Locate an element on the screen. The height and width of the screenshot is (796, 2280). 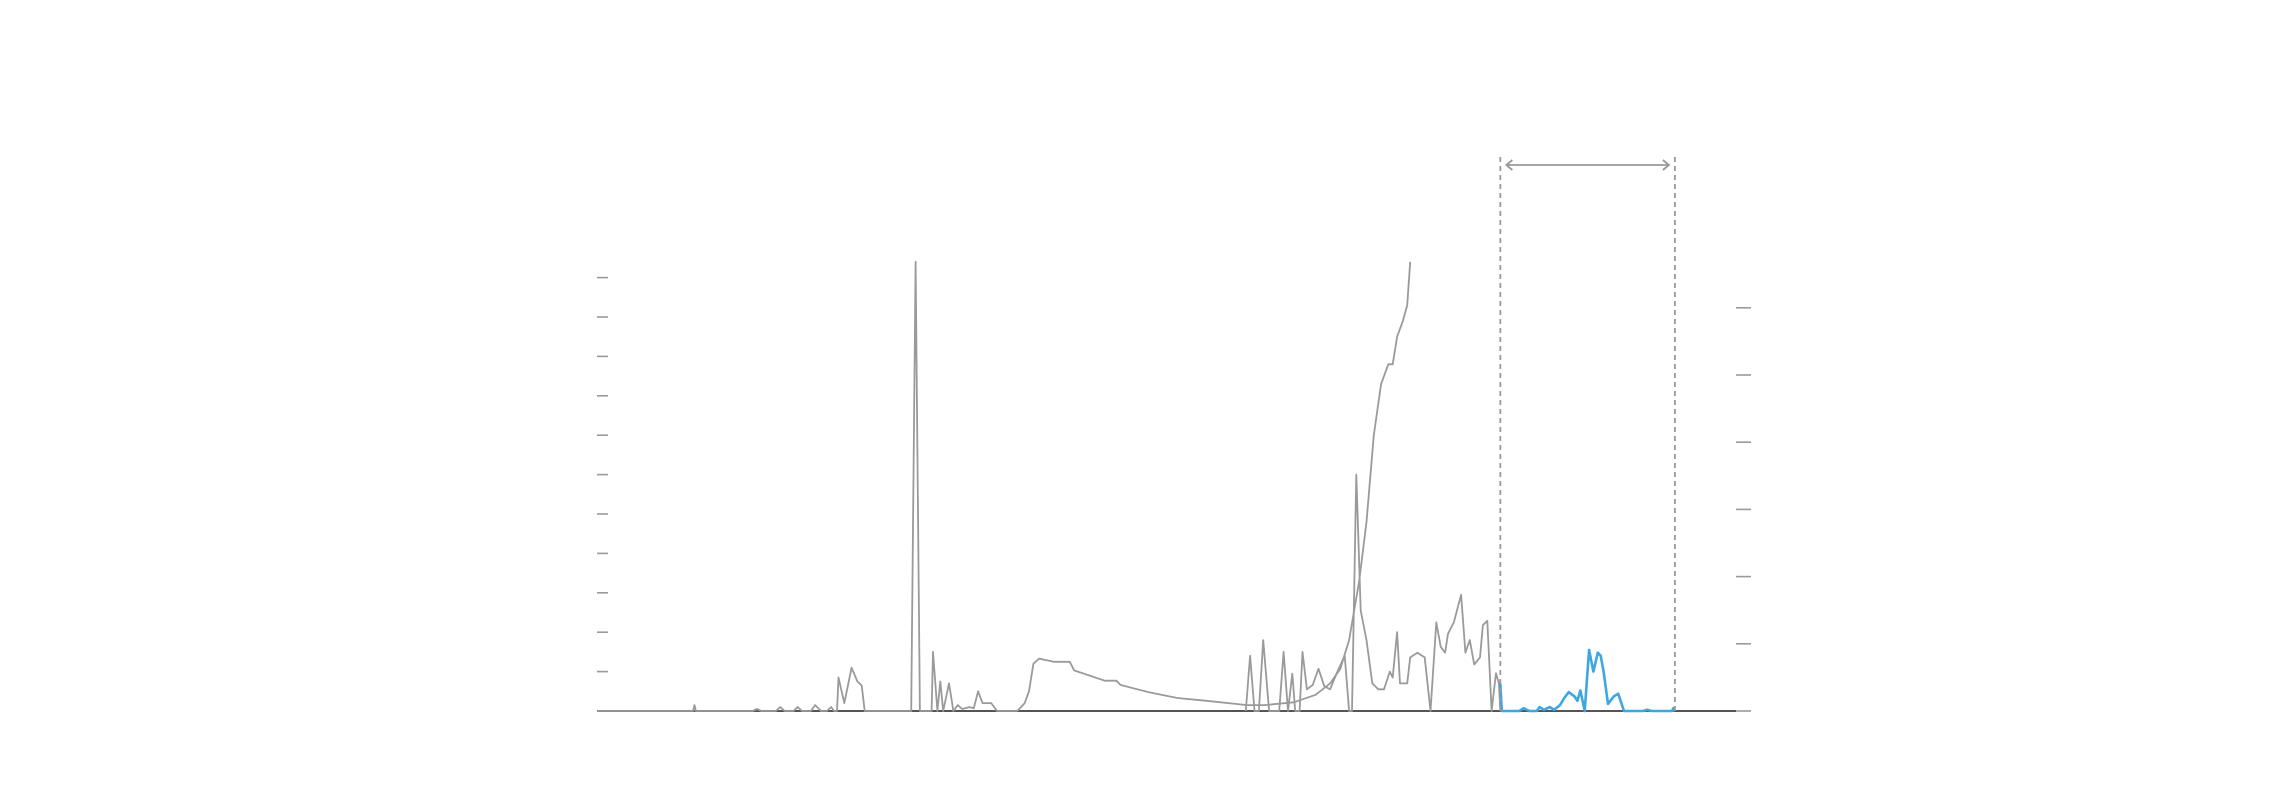
left-axis-ticks is located at coordinates (602, 494).